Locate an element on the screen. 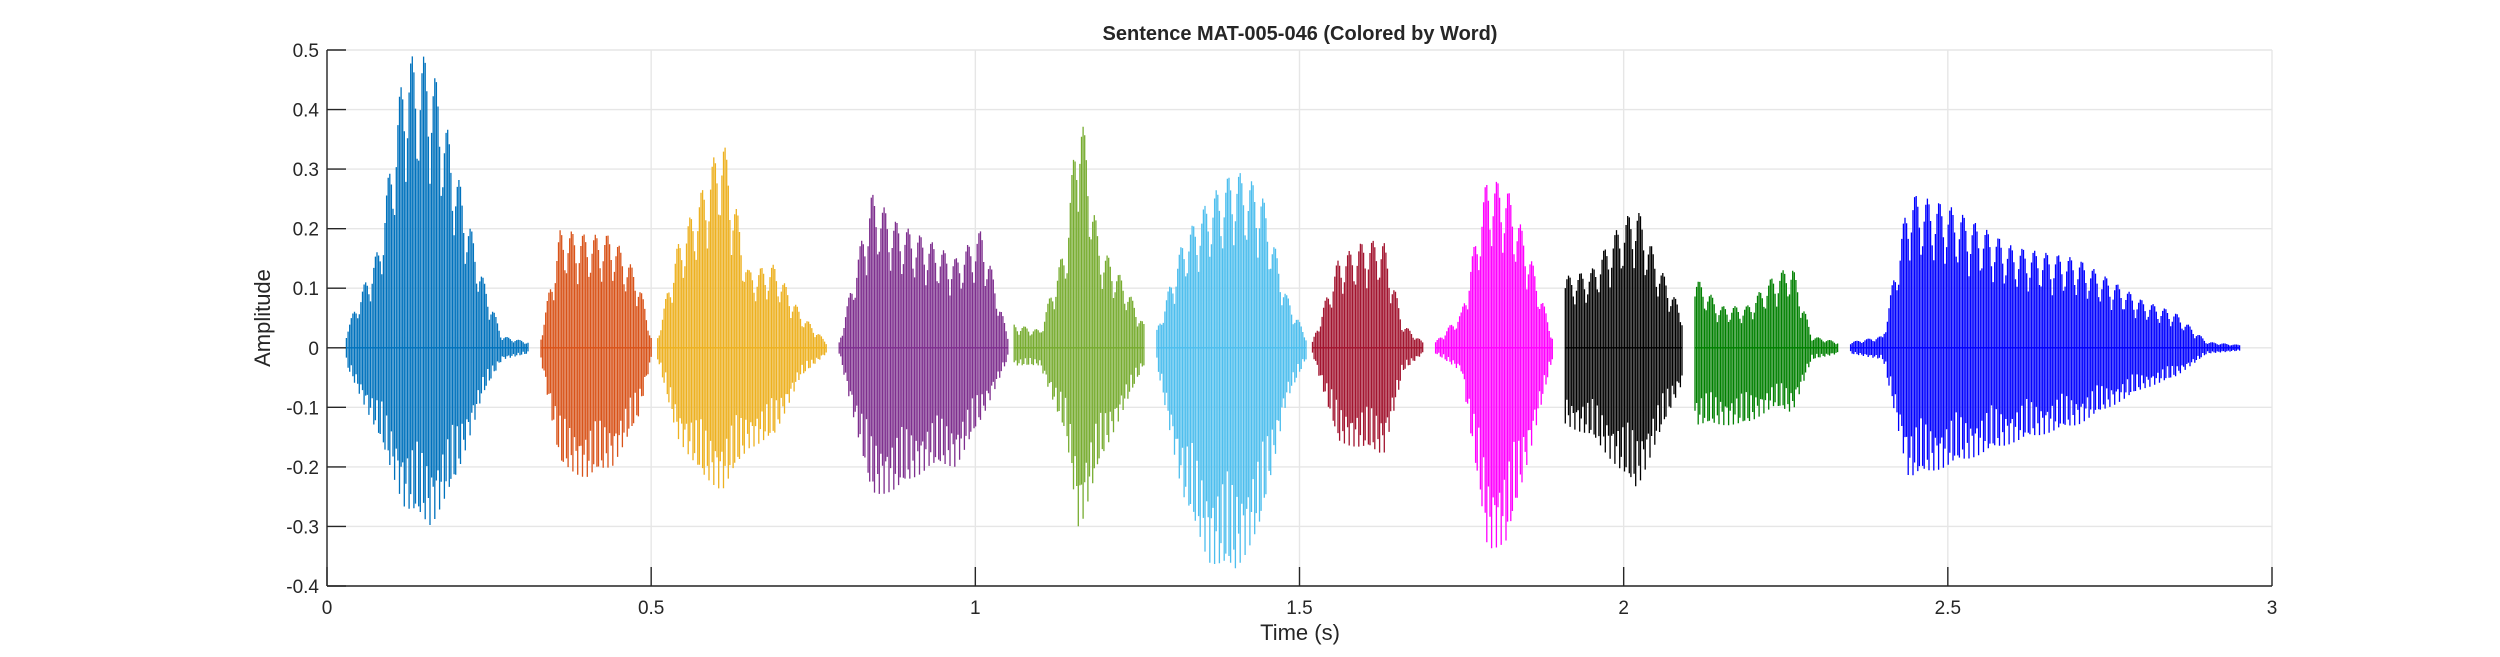  y-tick-label: 0.1 is located at coordinates (306, 289).